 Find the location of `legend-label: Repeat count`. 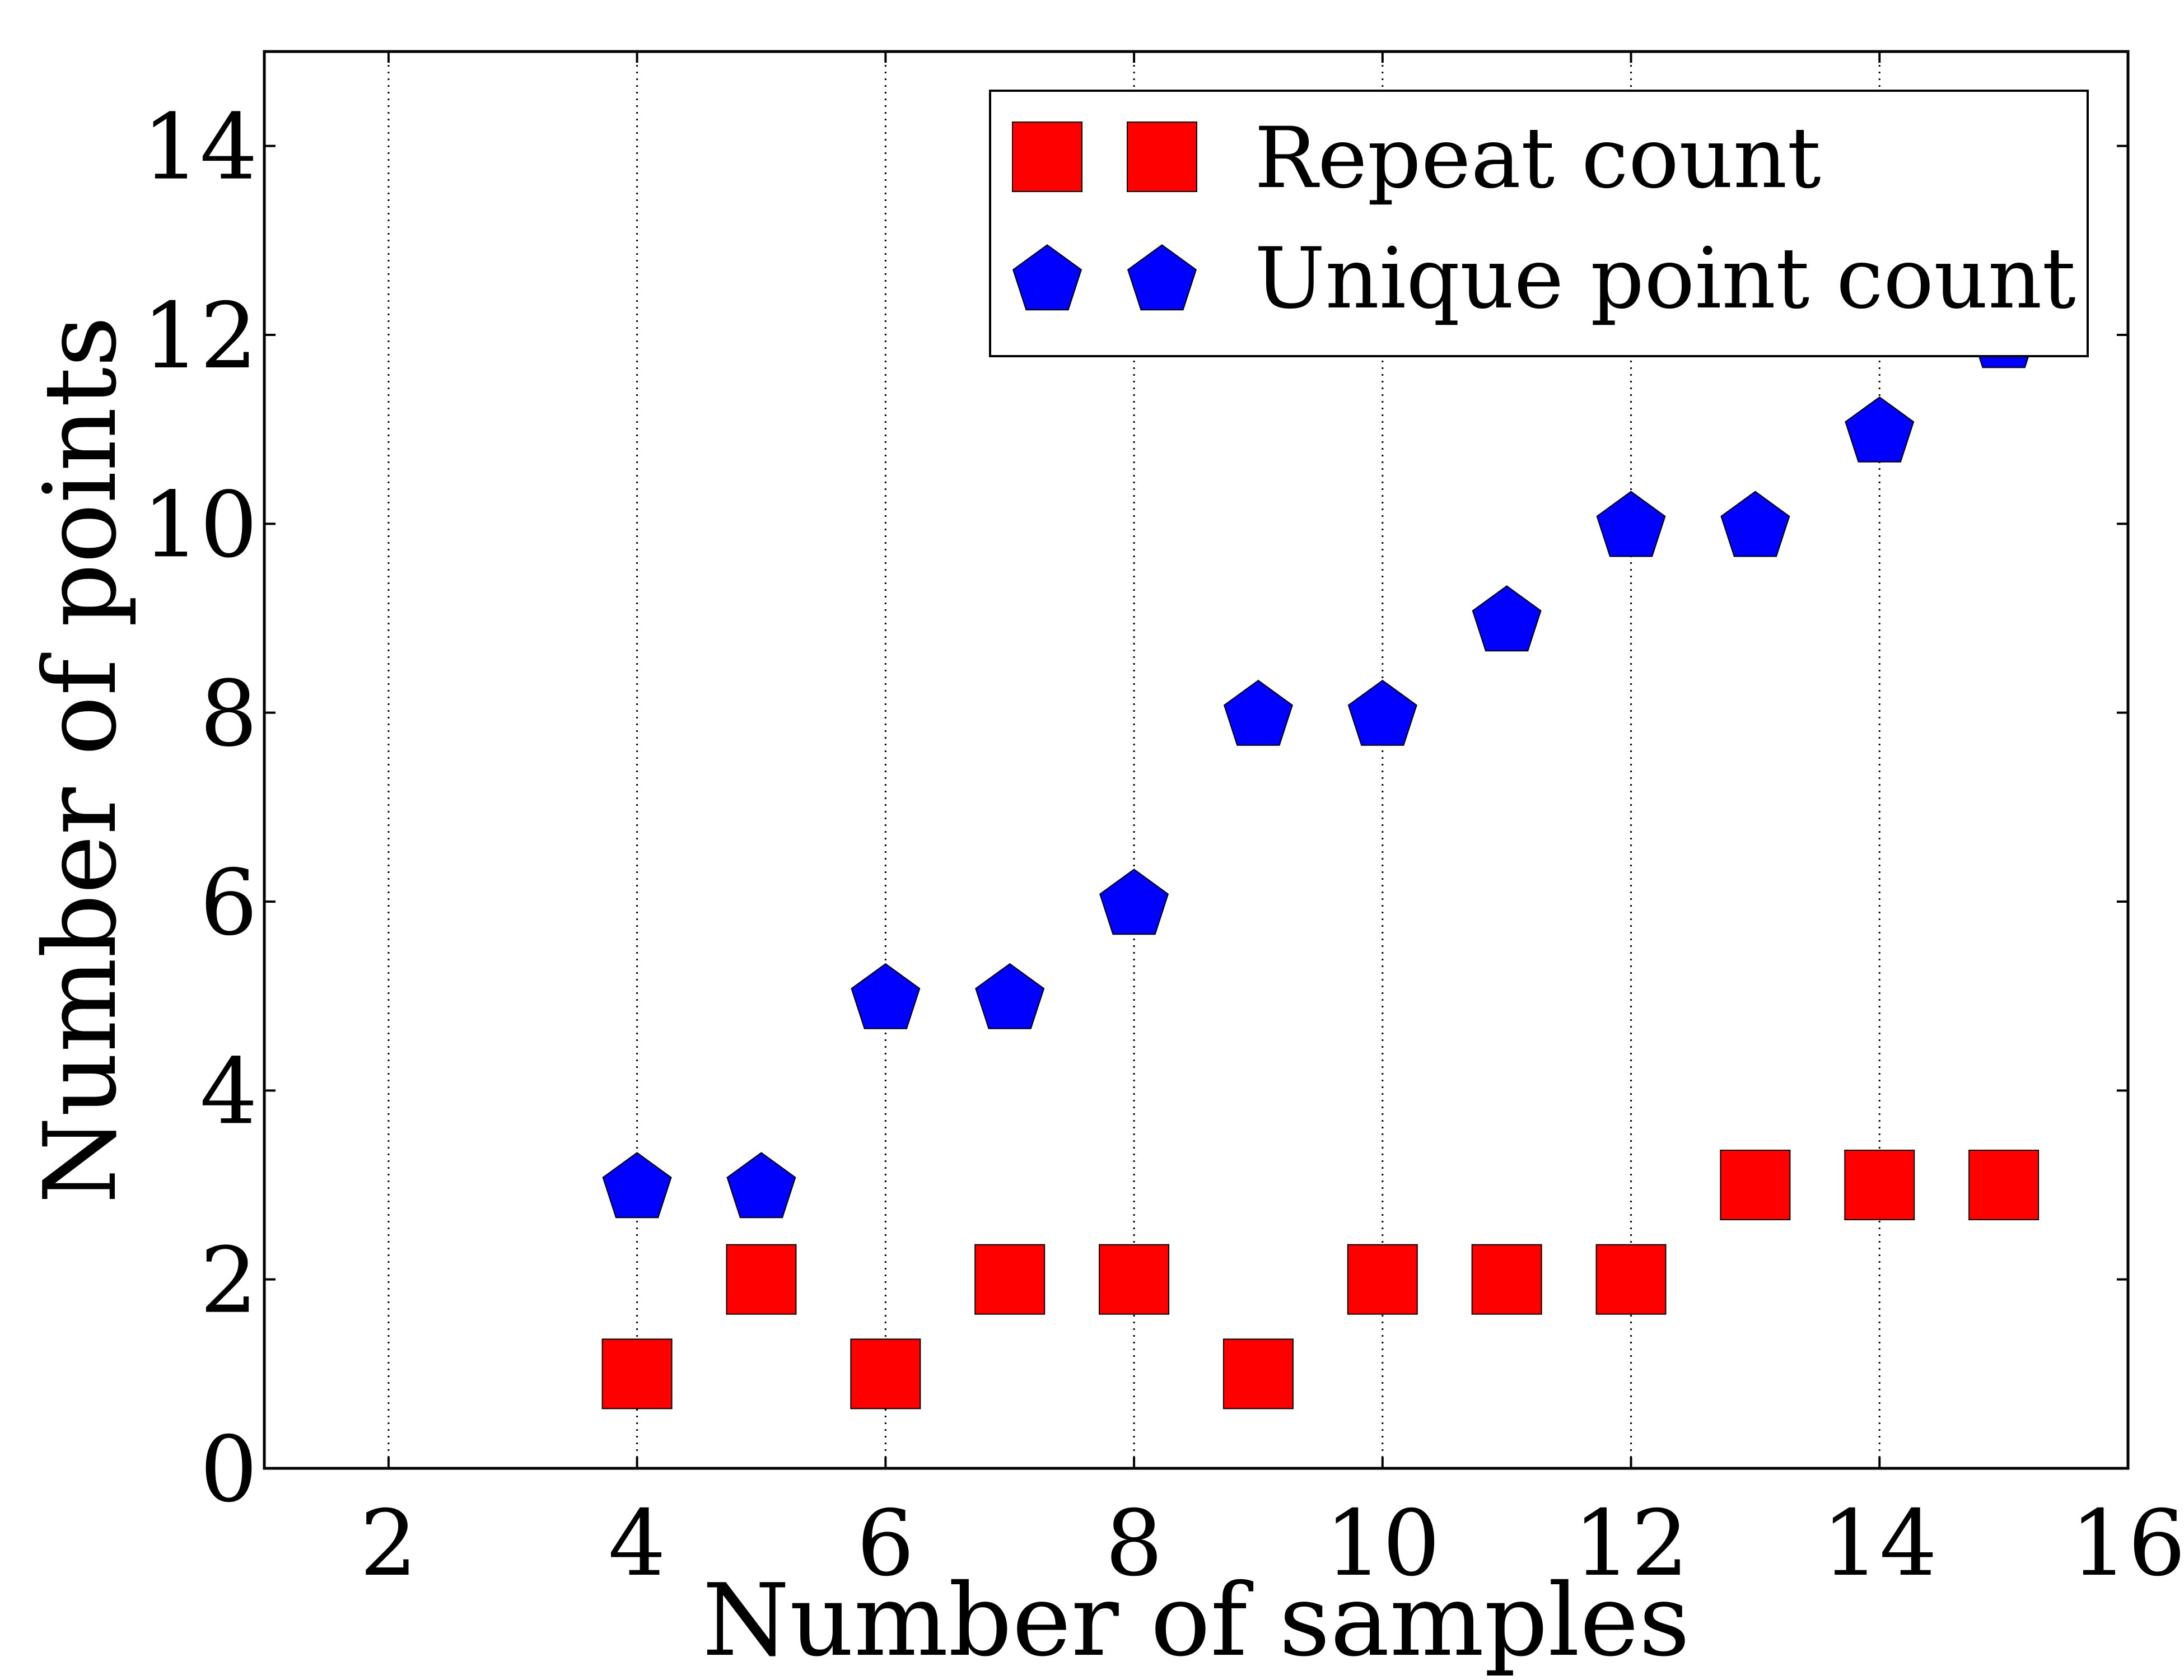

legend-label: Repeat count is located at coordinates (1537, 158).